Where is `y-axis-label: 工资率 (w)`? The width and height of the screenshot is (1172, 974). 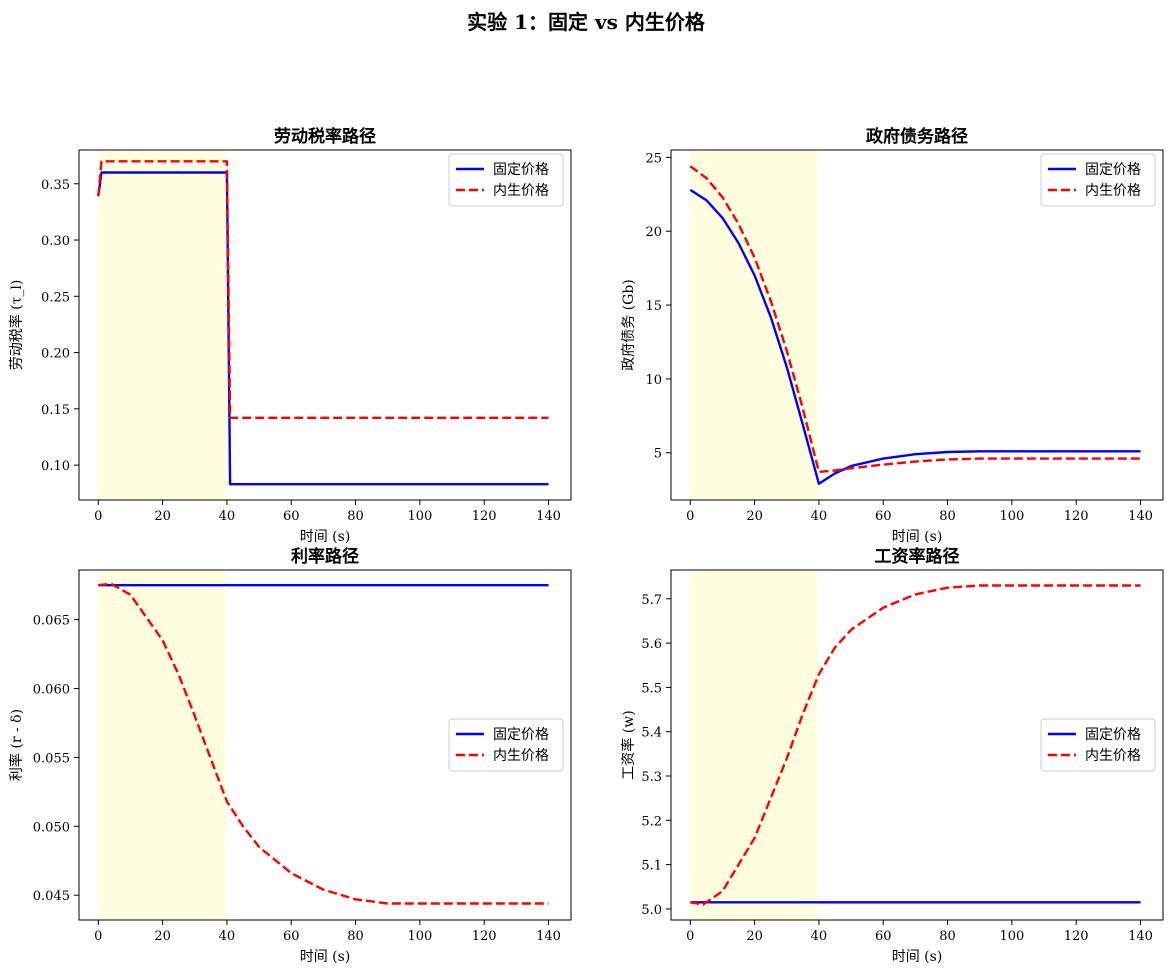 y-axis-label: 工资率 (w) is located at coordinates (628, 744).